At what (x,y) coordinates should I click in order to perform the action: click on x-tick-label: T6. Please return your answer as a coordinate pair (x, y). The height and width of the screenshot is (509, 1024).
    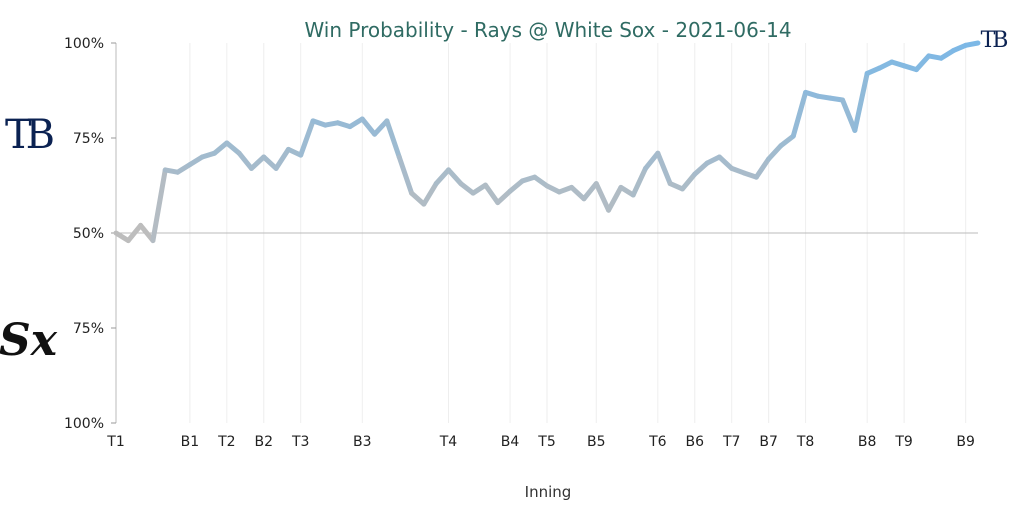
    Looking at the image, I should click on (657, 442).